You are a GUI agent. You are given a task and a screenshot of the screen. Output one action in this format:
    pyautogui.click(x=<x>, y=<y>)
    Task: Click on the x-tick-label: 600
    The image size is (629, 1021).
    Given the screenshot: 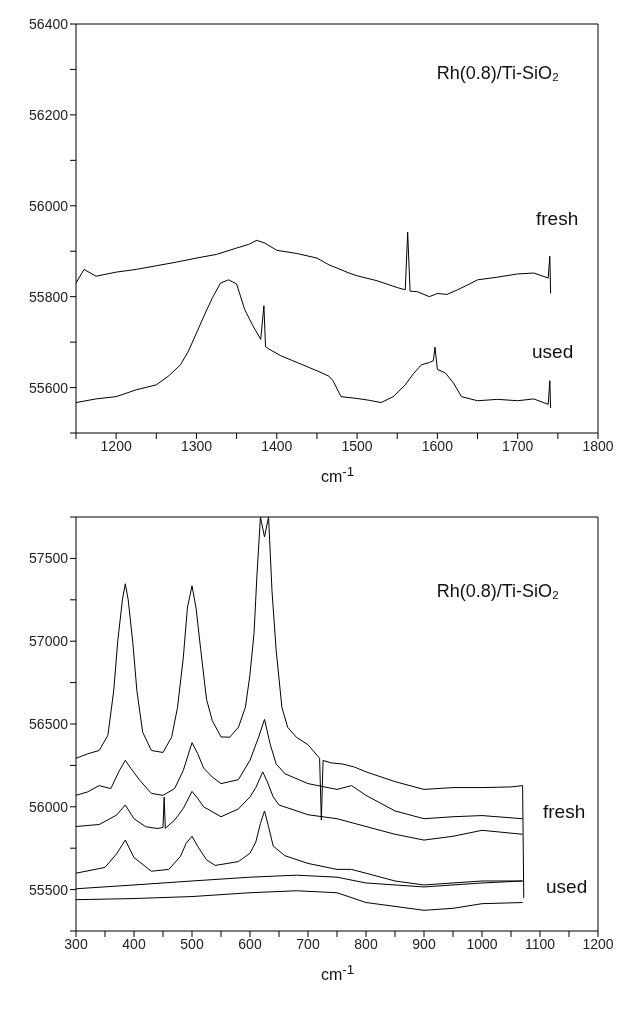 What is the action you would take?
    pyautogui.click(x=250, y=943)
    